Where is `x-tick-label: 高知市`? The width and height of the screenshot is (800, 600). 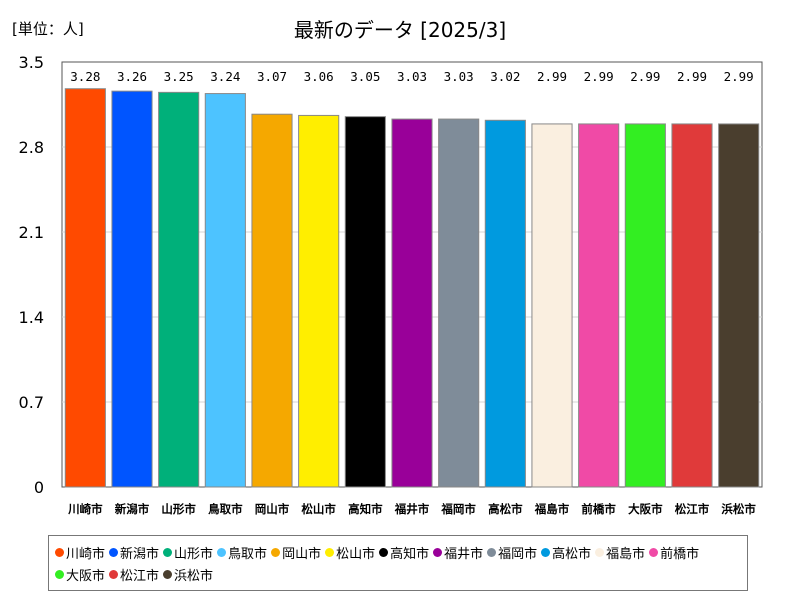
x-tick-label: 高知市 is located at coordinates (365, 509).